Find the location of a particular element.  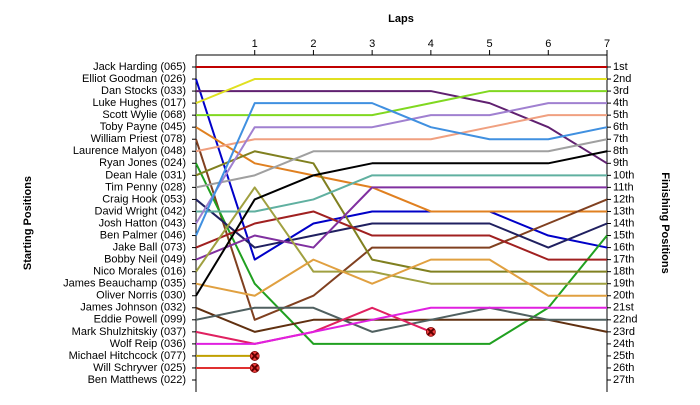

finish-label: 25th is located at coordinates (623, 356).